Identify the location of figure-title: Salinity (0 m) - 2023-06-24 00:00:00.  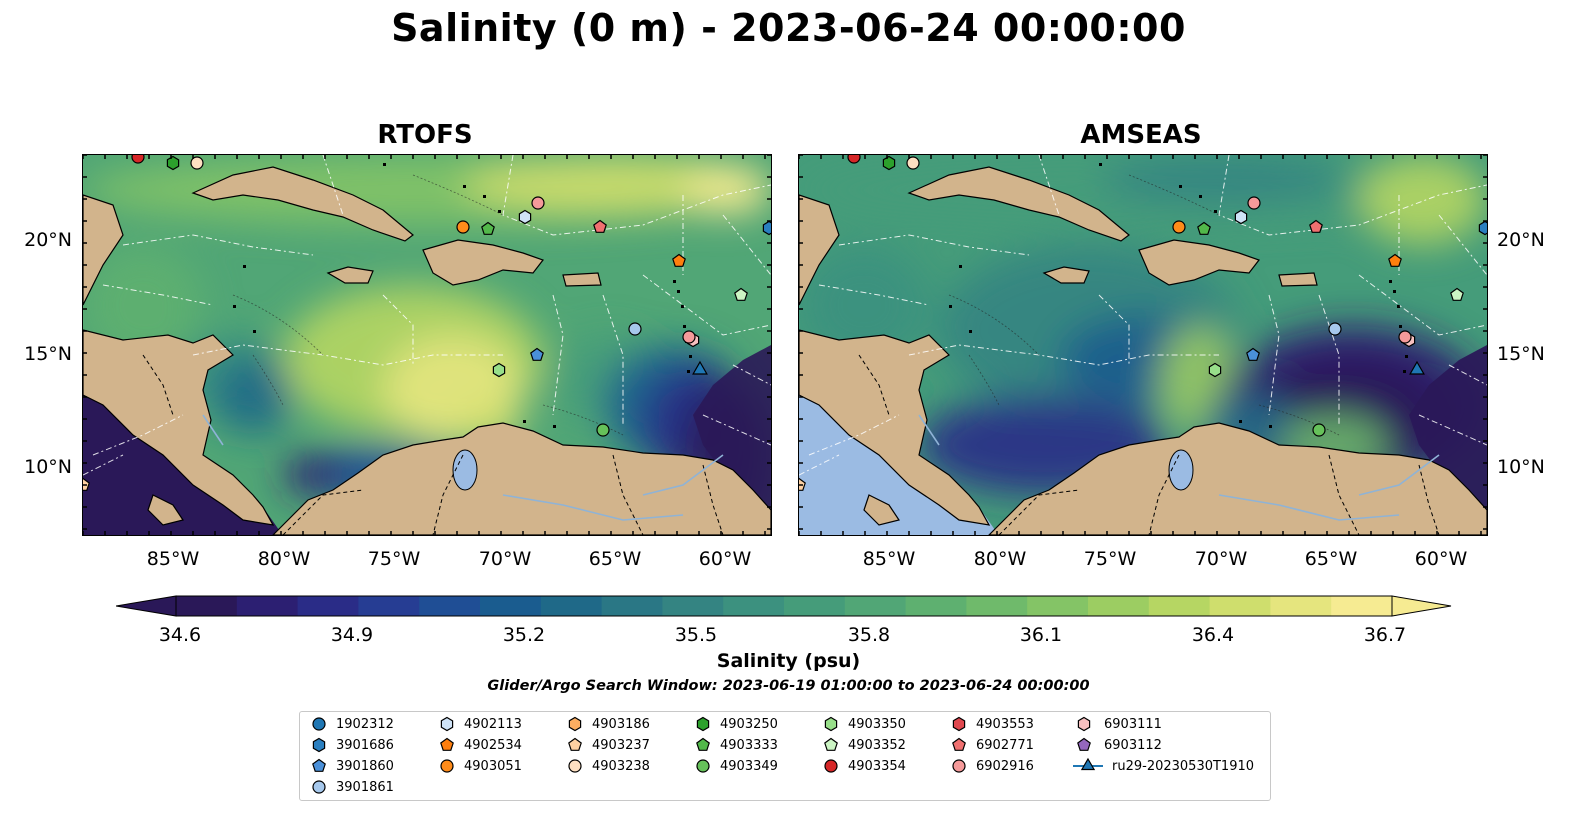
(788, 28).